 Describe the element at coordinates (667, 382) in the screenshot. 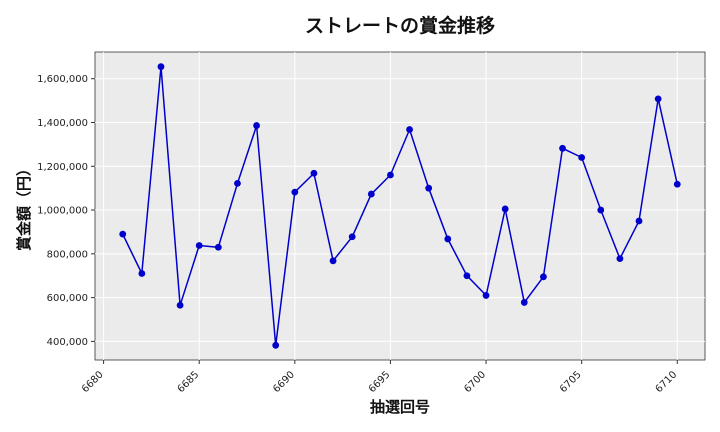

I see `x-tick-label: 6710` at that location.